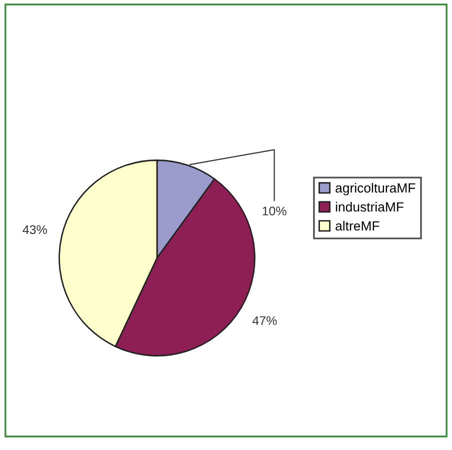 The image size is (452, 450). What do you see at coordinates (370, 207) in the screenshot?
I see `legend-label: industriaMF` at bounding box center [370, 207].